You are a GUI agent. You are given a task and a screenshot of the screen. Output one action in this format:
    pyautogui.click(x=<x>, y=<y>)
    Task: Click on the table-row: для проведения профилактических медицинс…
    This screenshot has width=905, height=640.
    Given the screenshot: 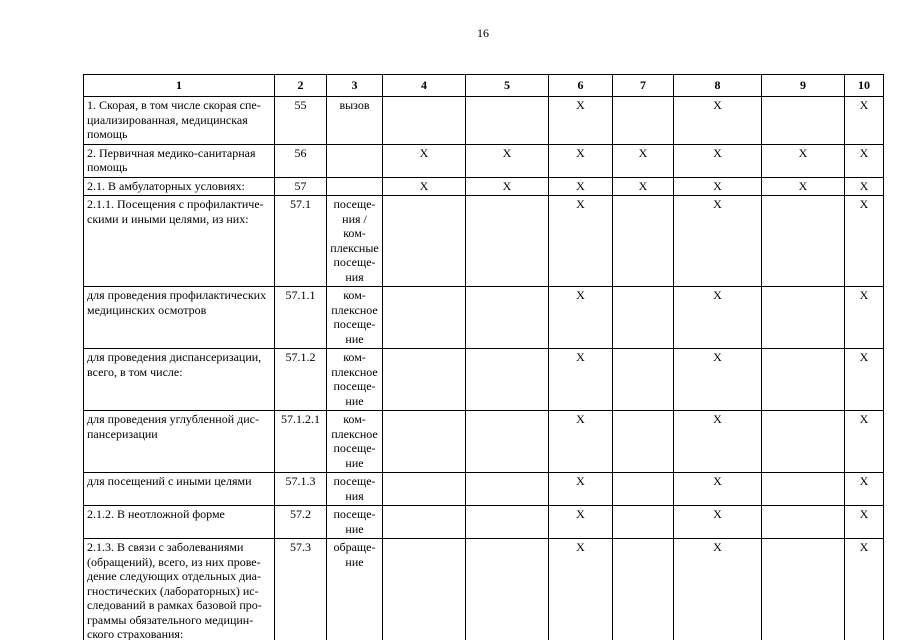 What is the action you would take?
    pyautogui.click(x=483, y=317)
    